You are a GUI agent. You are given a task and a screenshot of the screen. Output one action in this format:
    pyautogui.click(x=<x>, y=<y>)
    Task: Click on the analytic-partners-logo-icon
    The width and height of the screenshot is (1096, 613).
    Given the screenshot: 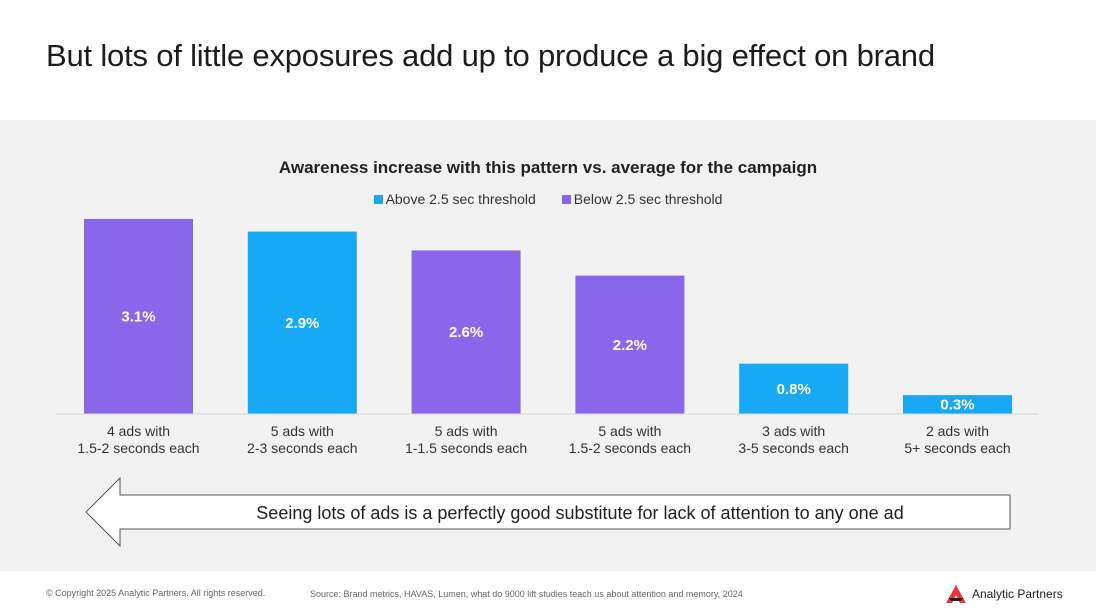 What is the action you would take?
    pyautogui.click(x=956, y=594)
    